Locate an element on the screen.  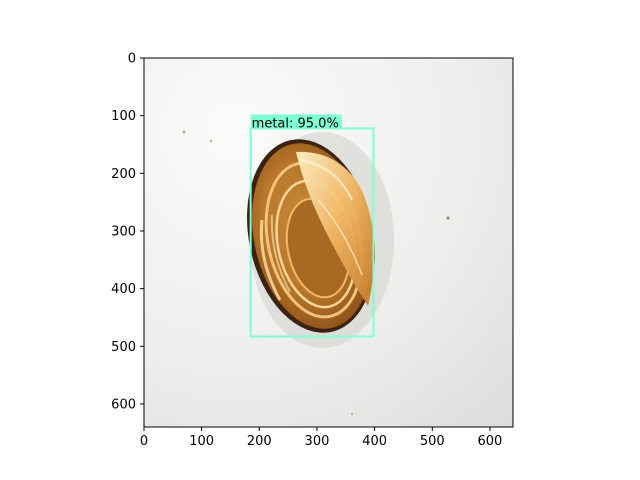
detection-label: metal: 95.0% is located at coordinates (295, 123).